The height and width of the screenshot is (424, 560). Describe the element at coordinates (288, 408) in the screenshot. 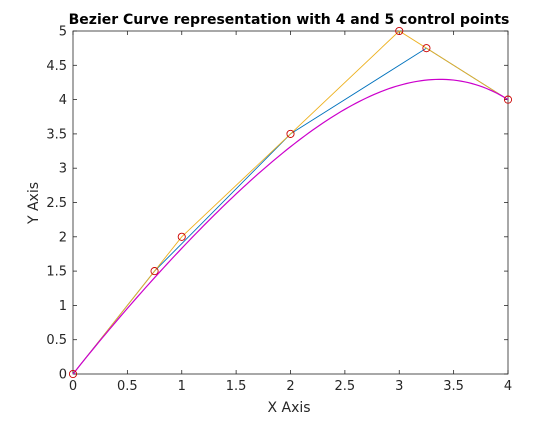

I see `x-axis-label: X Axis` at that location.